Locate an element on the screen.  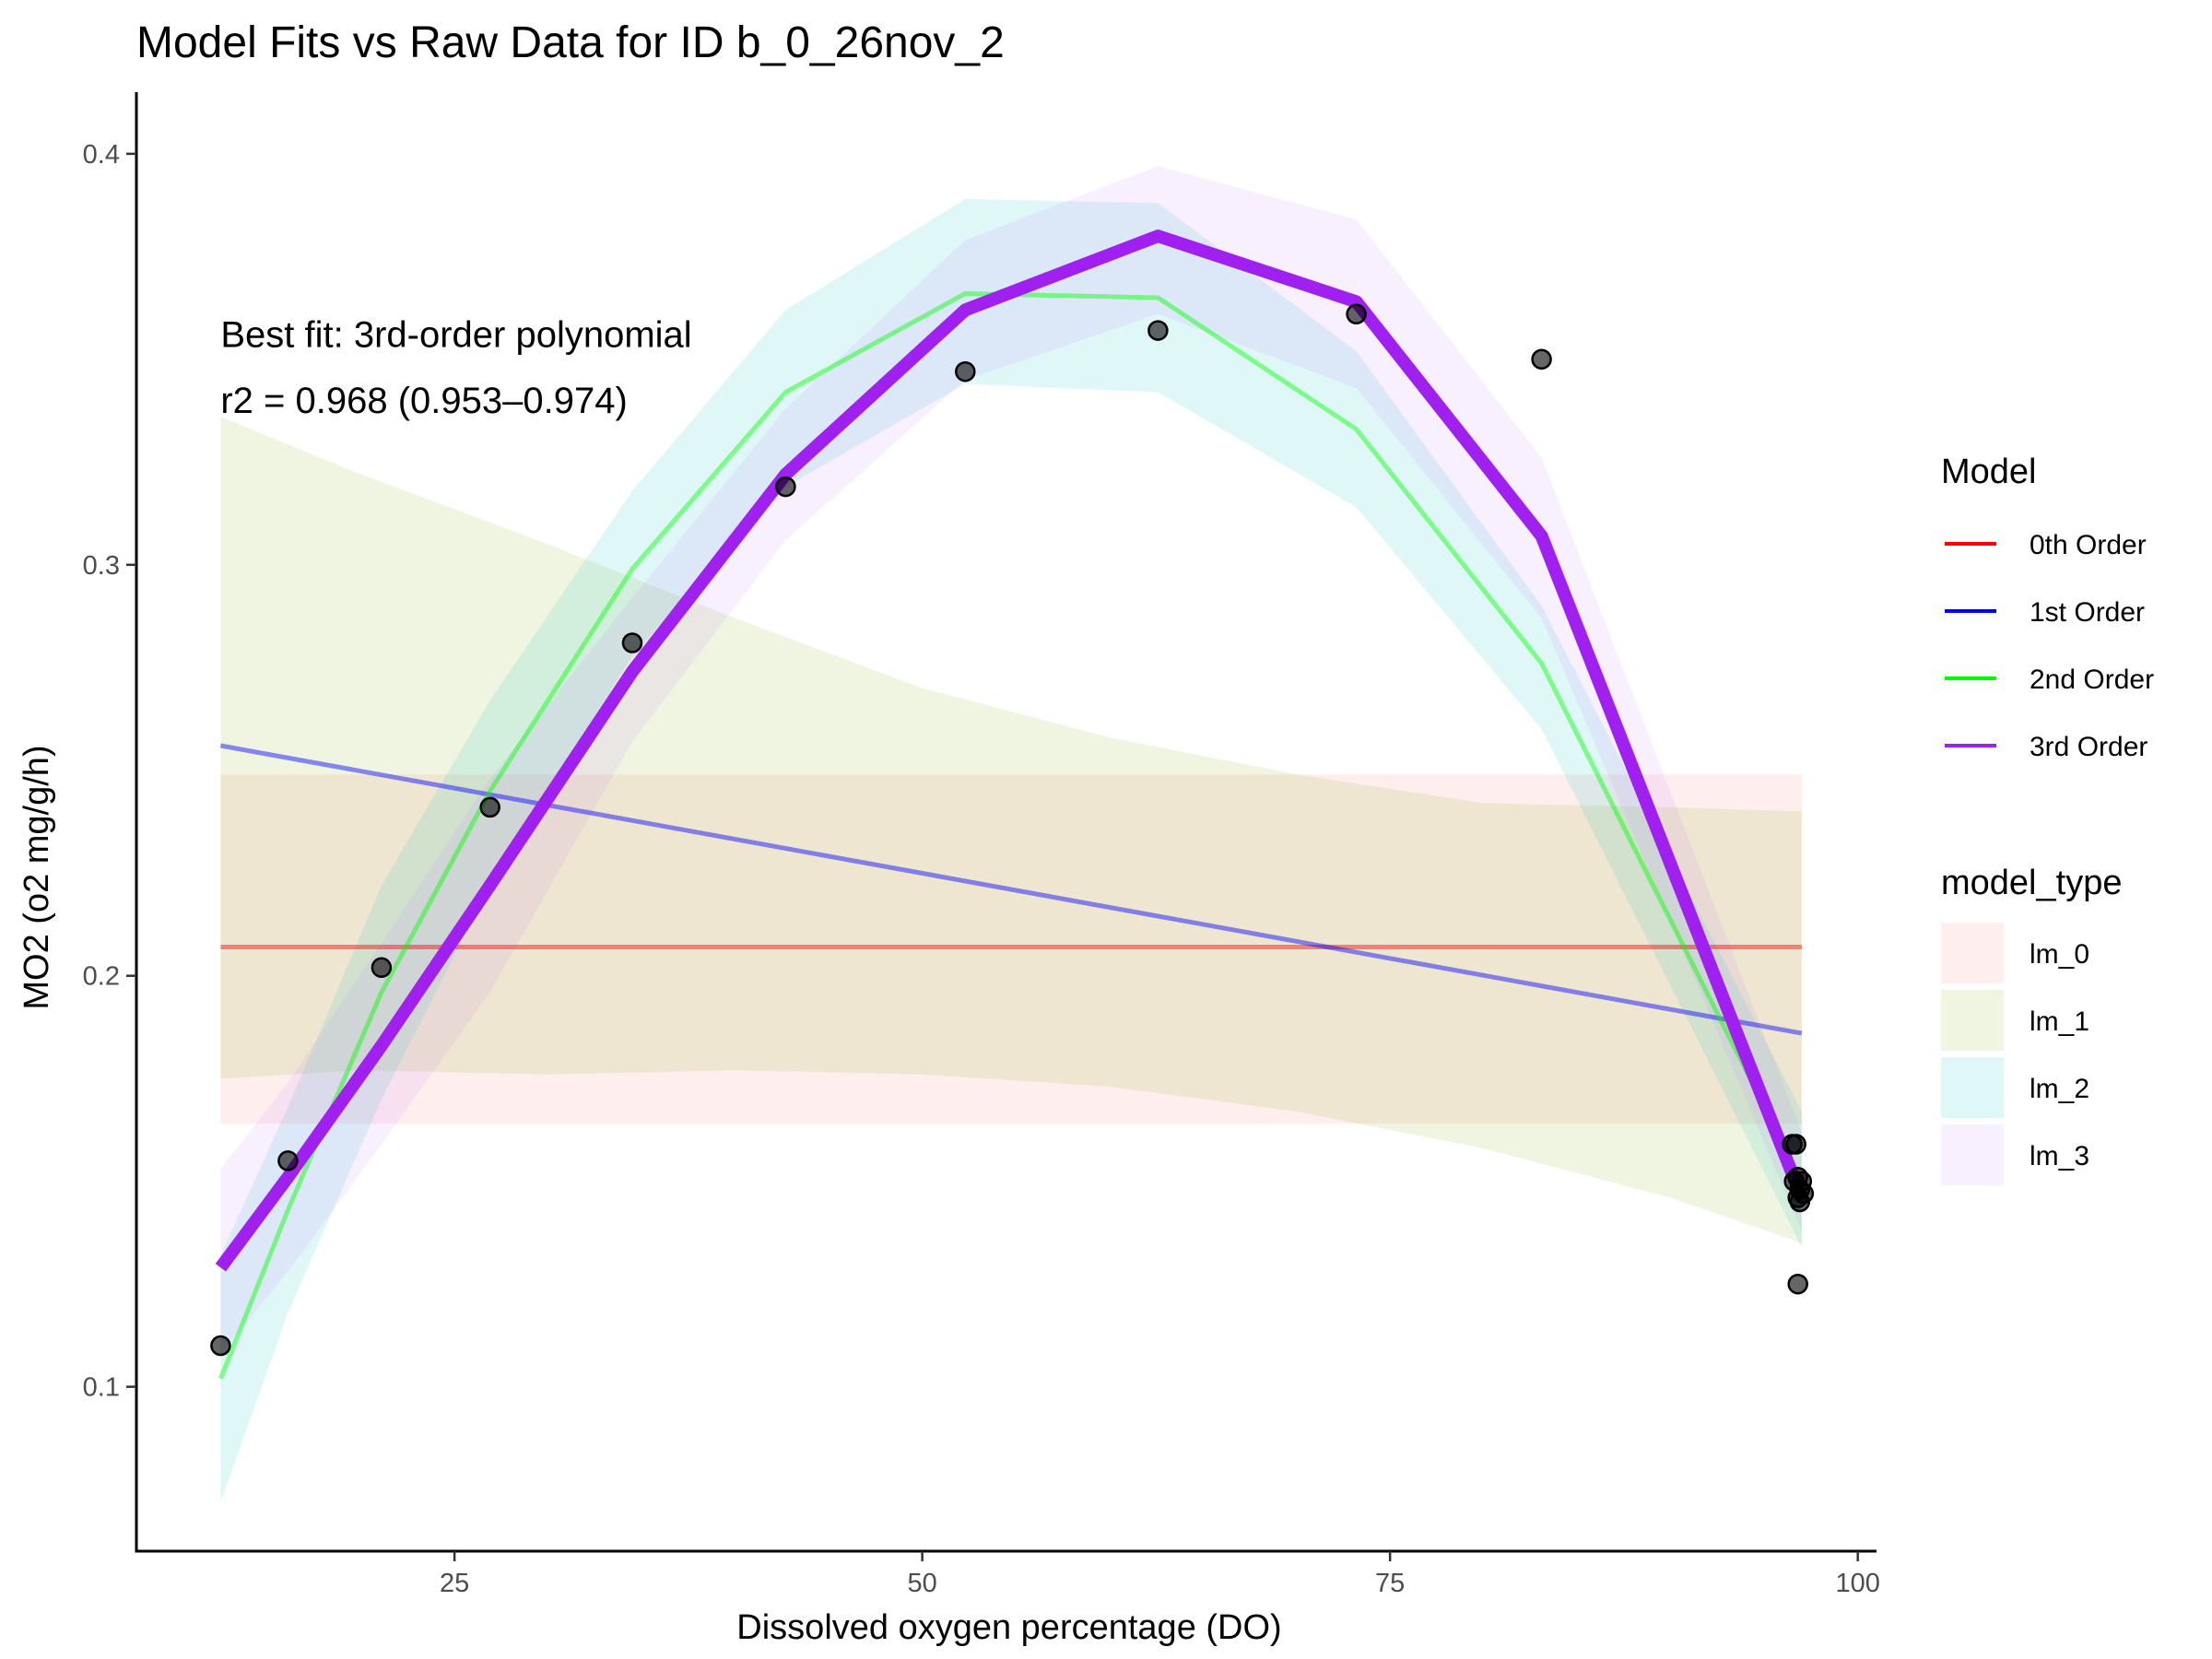
y-tick-label: 0.2 is located at coordinates (101, 977).